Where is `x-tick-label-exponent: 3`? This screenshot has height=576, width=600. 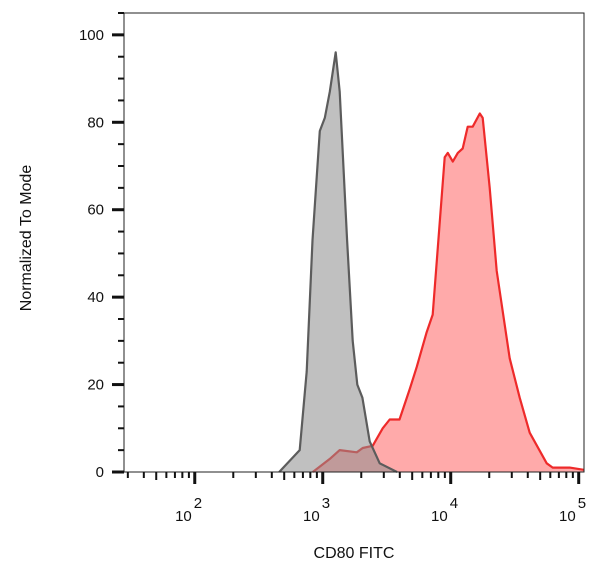
x-tick-label-exponent: 3 is located at coordinates (326, 503).